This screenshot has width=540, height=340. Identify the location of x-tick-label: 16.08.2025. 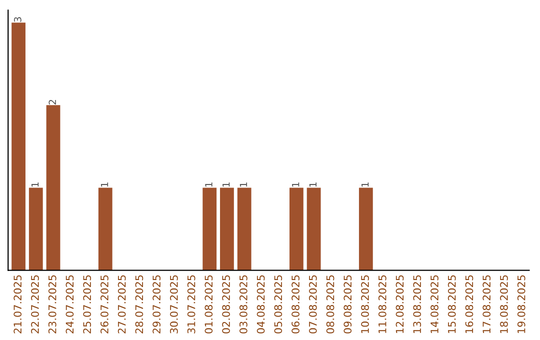
(469, 304).